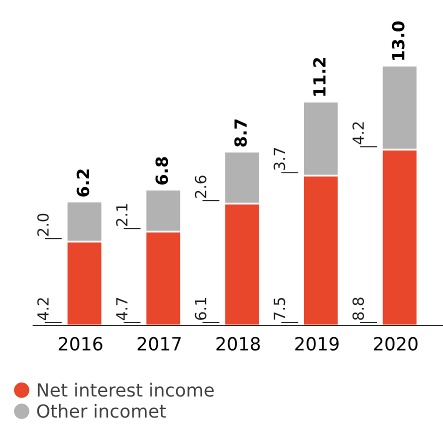  Describe the element at coordinates (80, 343) in the screenshot. I see `x-tick-label: 2016` at that location.